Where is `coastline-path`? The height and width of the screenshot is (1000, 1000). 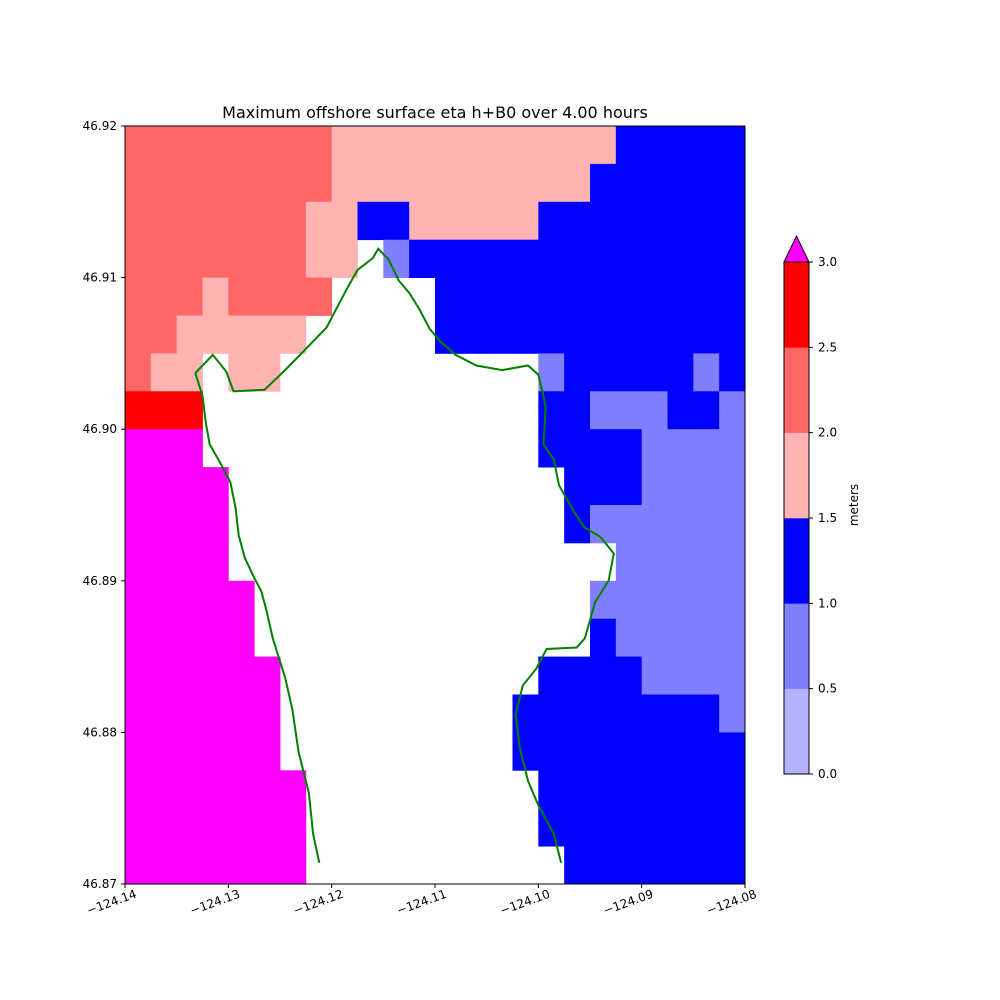 coastline-path is located at coordinates (257, 618).